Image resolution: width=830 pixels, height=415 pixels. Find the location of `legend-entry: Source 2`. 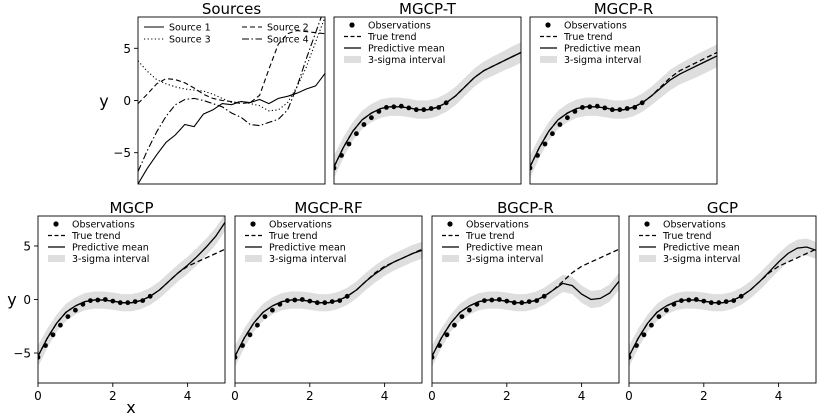

legend-entry: Source 2 is located at coordinates (288, 28).